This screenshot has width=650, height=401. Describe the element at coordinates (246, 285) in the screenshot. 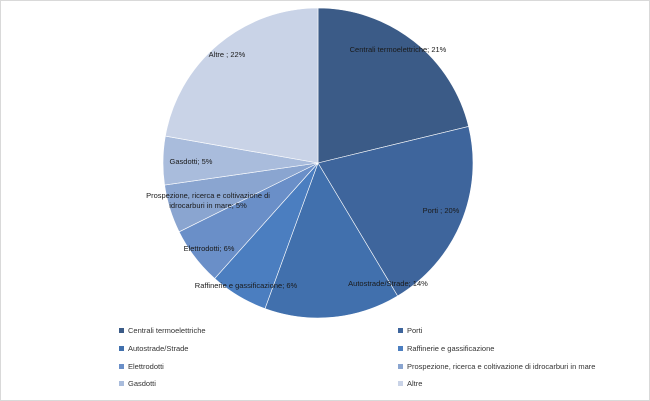

I see `pie-data-label-4: Raffinerie e gassificazione; 6%` at that location.